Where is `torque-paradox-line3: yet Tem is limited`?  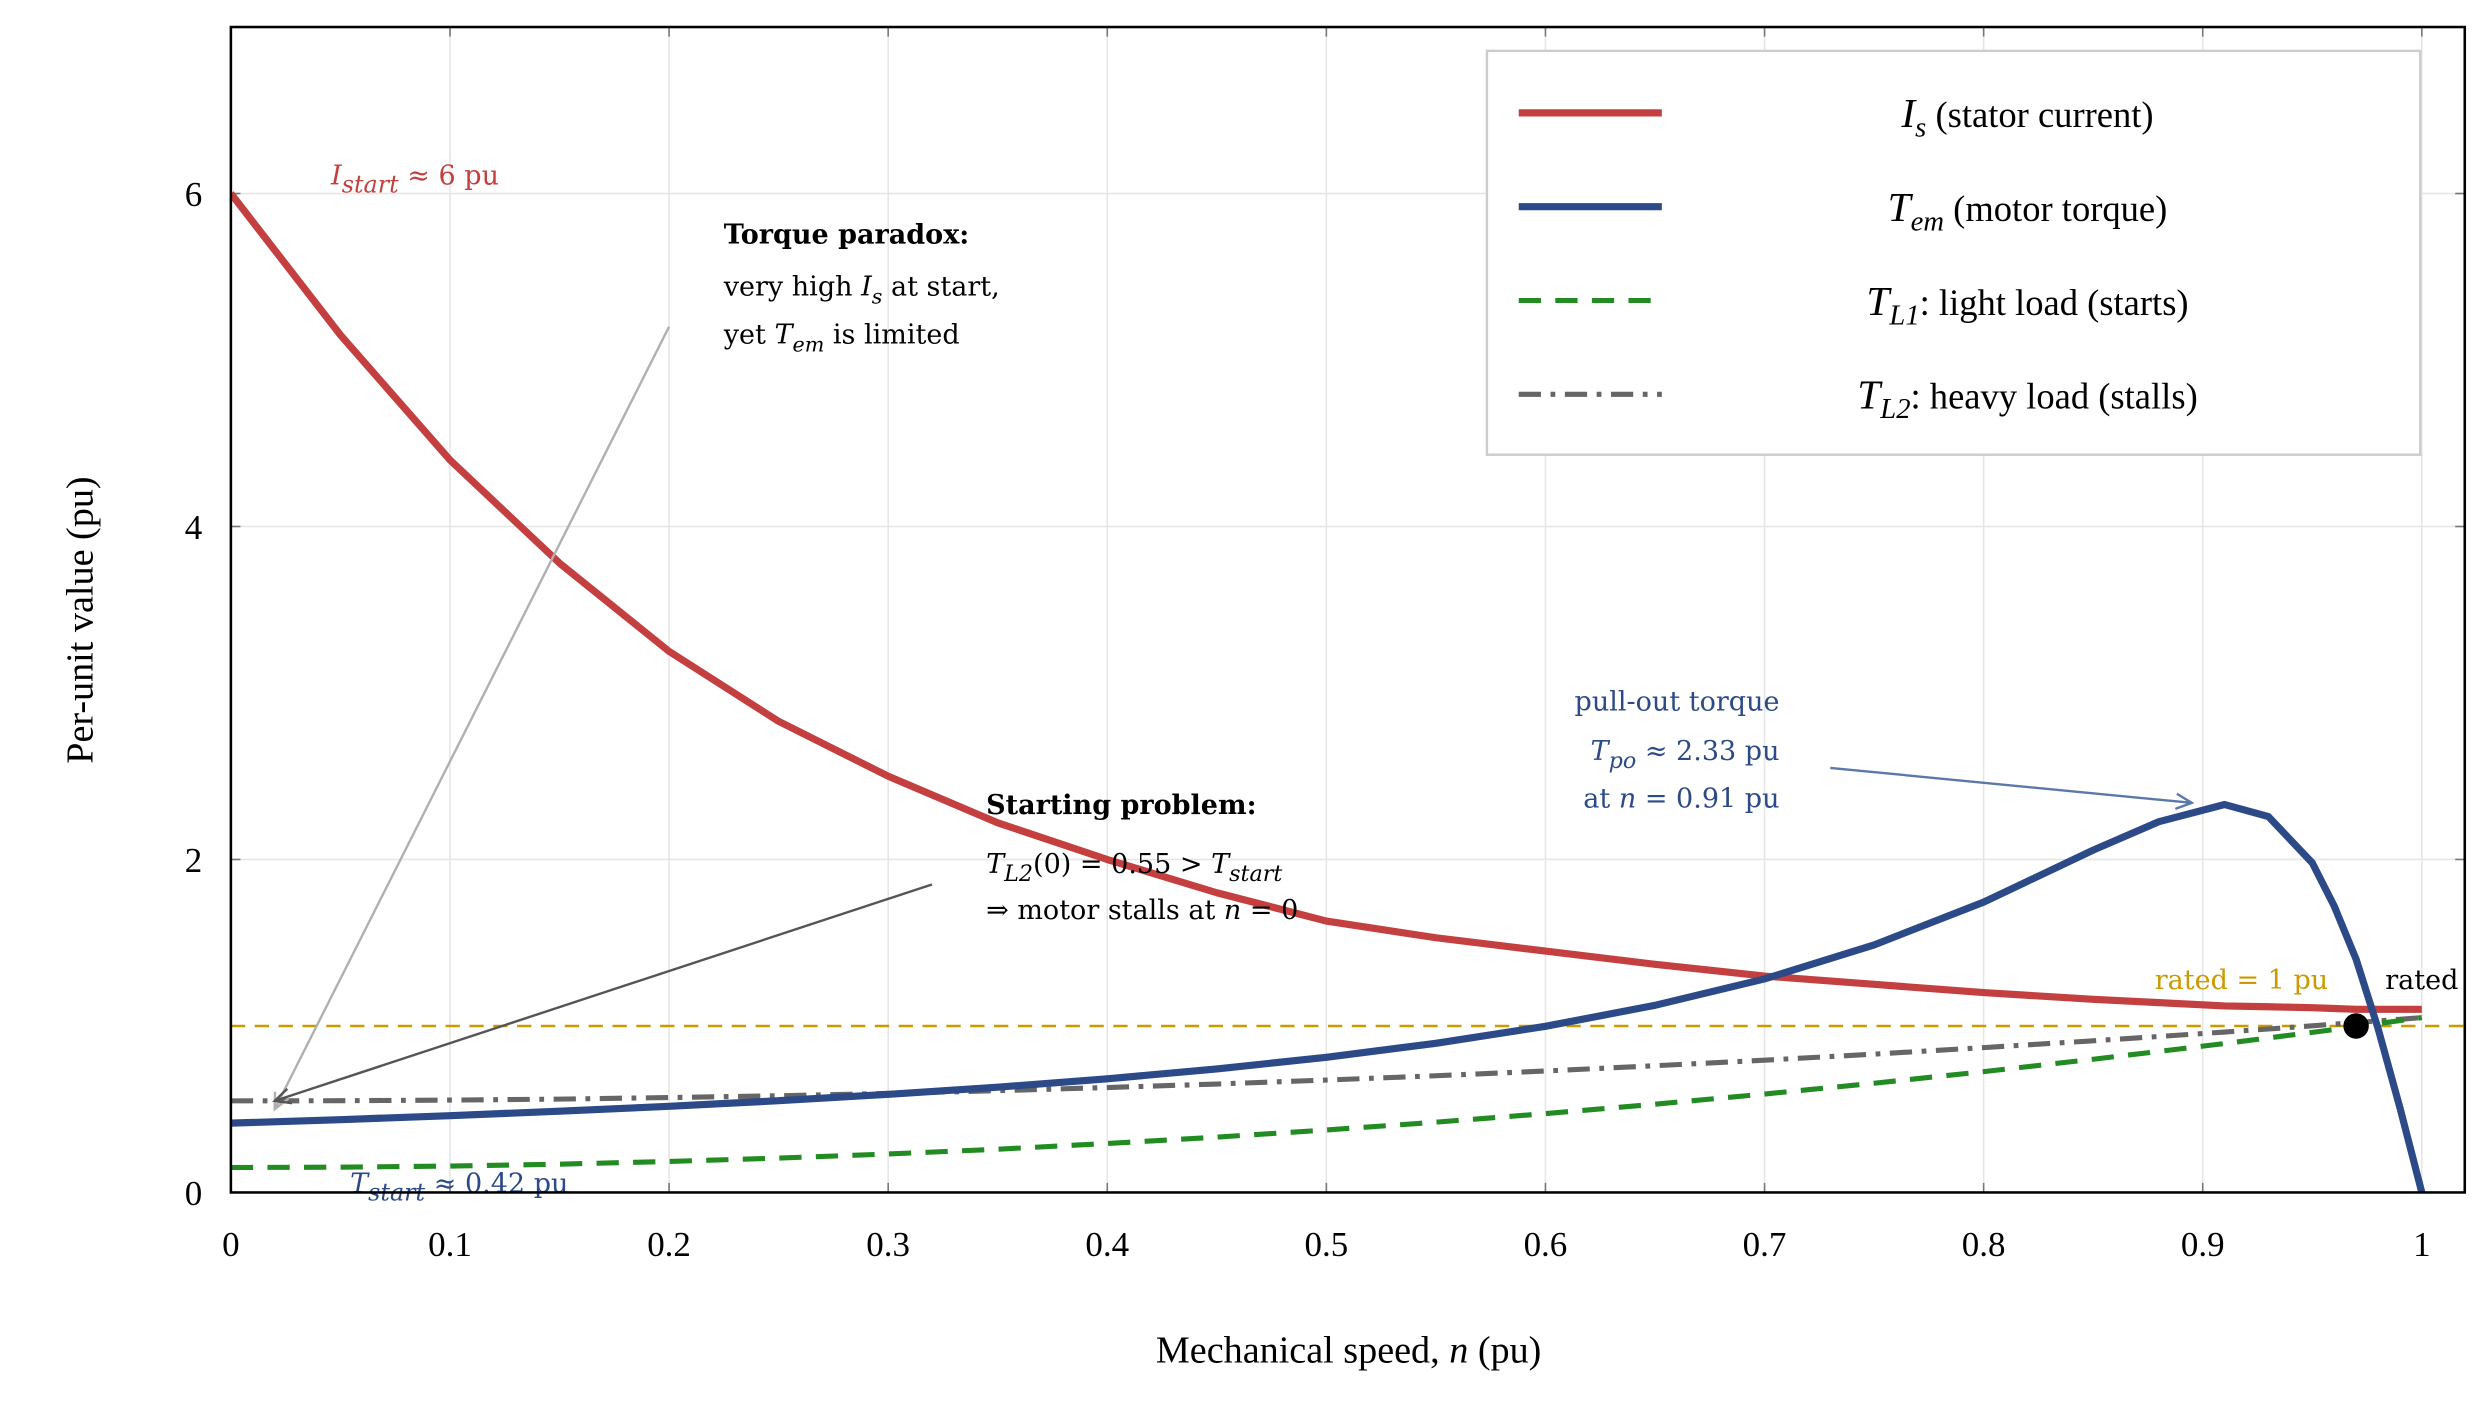 torque-paradox-line3: yet Tem is limited is located at coordinates (841, 337).